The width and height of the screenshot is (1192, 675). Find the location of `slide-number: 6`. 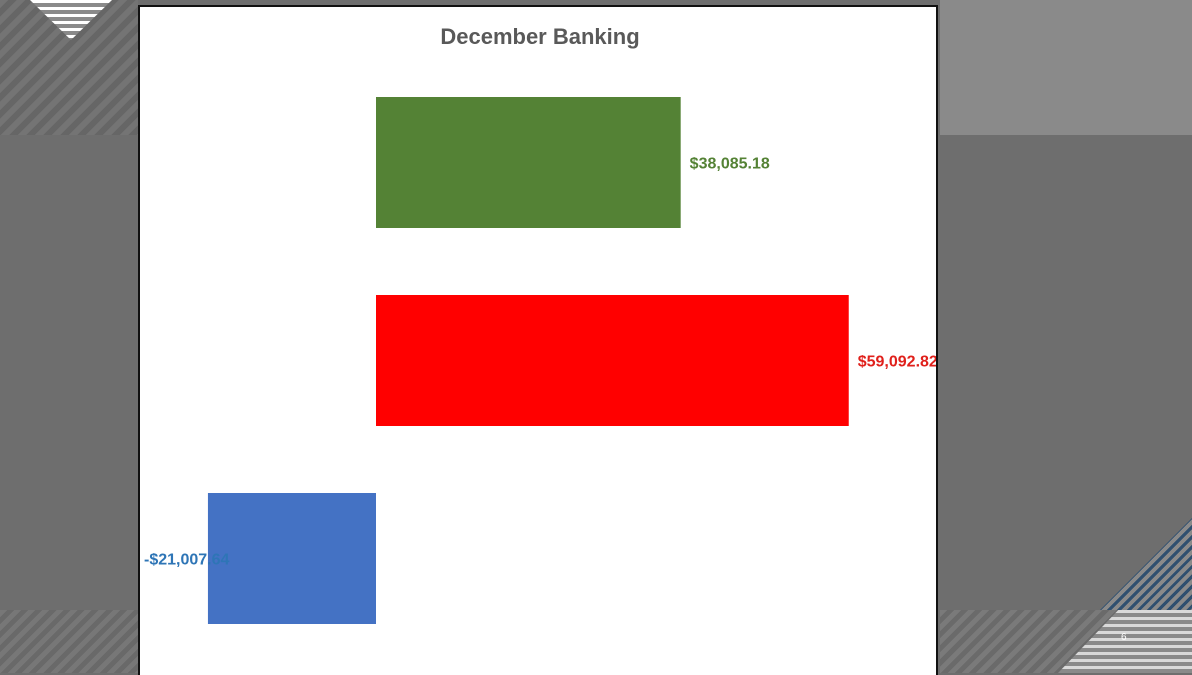

slide-number: 6 is located at coordinates (1124, 637).